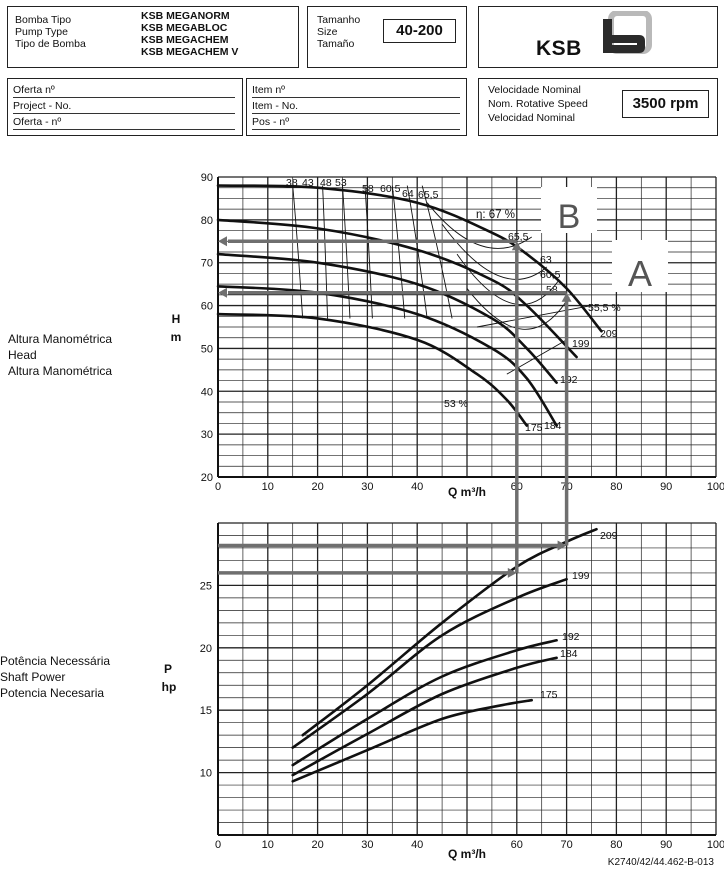  I want to click on head-curve-label-184: 184, so click(553, 426).